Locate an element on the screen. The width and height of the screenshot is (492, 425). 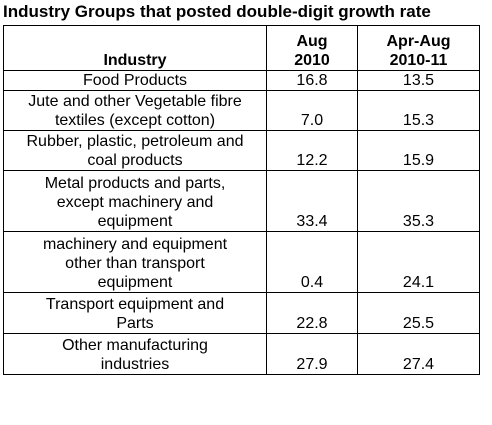
apr-aug-value: 15.3 is located at coordinates (418, 110).